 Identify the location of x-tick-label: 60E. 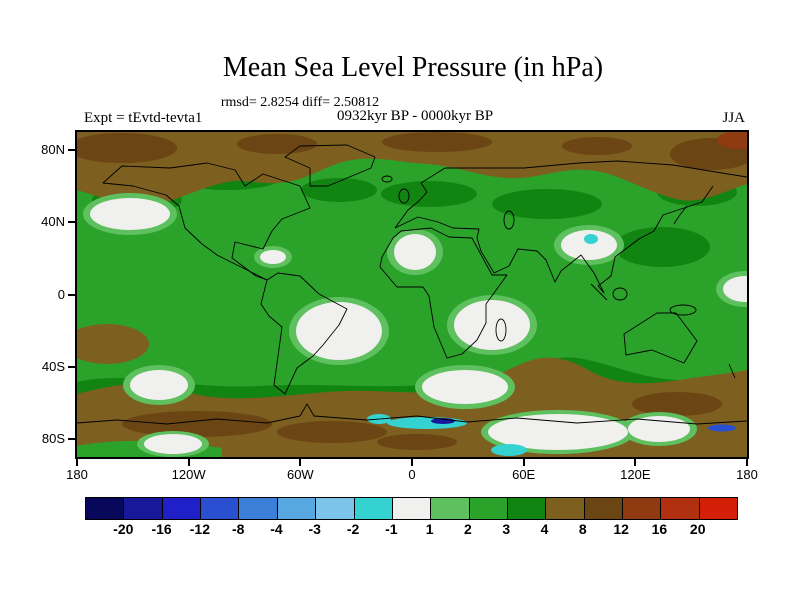
(524, 474).